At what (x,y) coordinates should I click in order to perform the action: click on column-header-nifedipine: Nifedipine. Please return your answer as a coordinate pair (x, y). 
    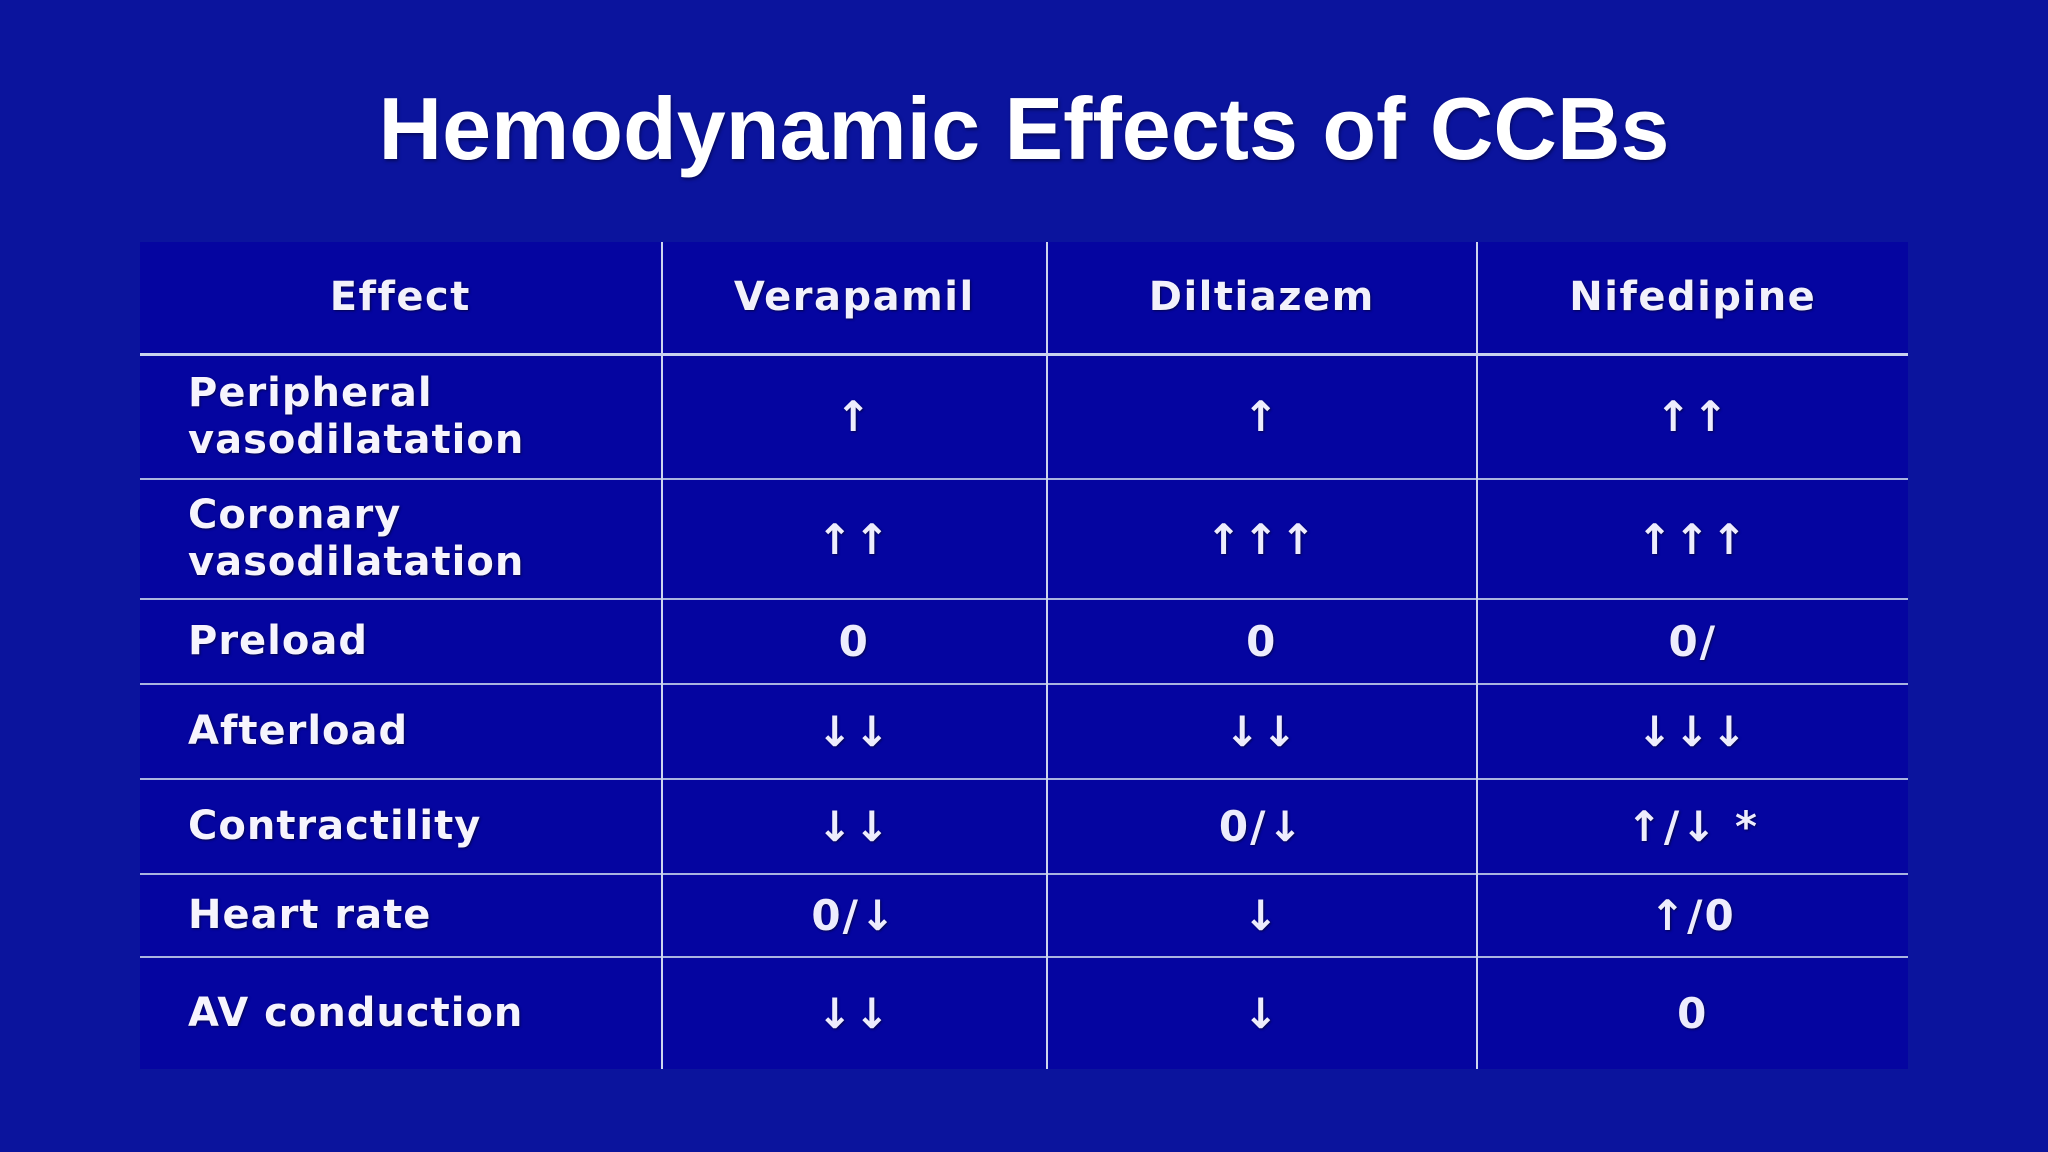
    Looking at the image, I should click on (1691, 299).